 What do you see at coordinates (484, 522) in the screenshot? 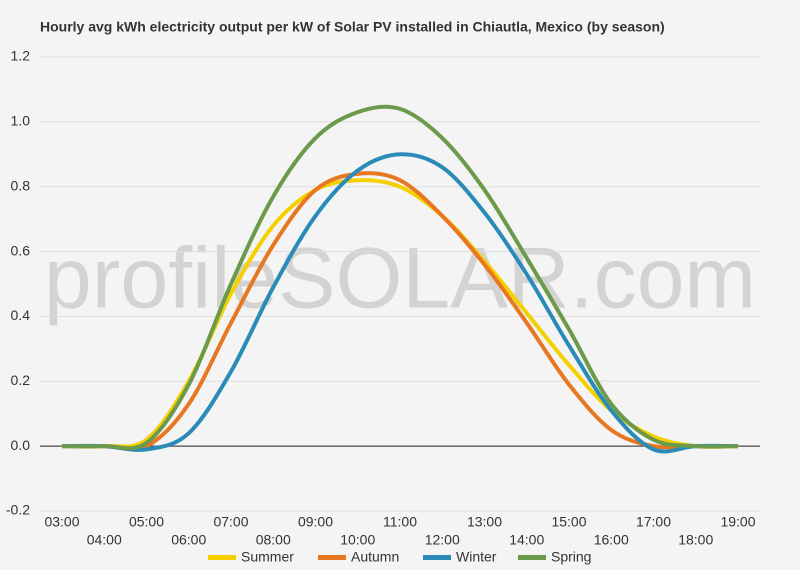
I see `x-tick-label: 13:00` at bounding box center [484, 522].